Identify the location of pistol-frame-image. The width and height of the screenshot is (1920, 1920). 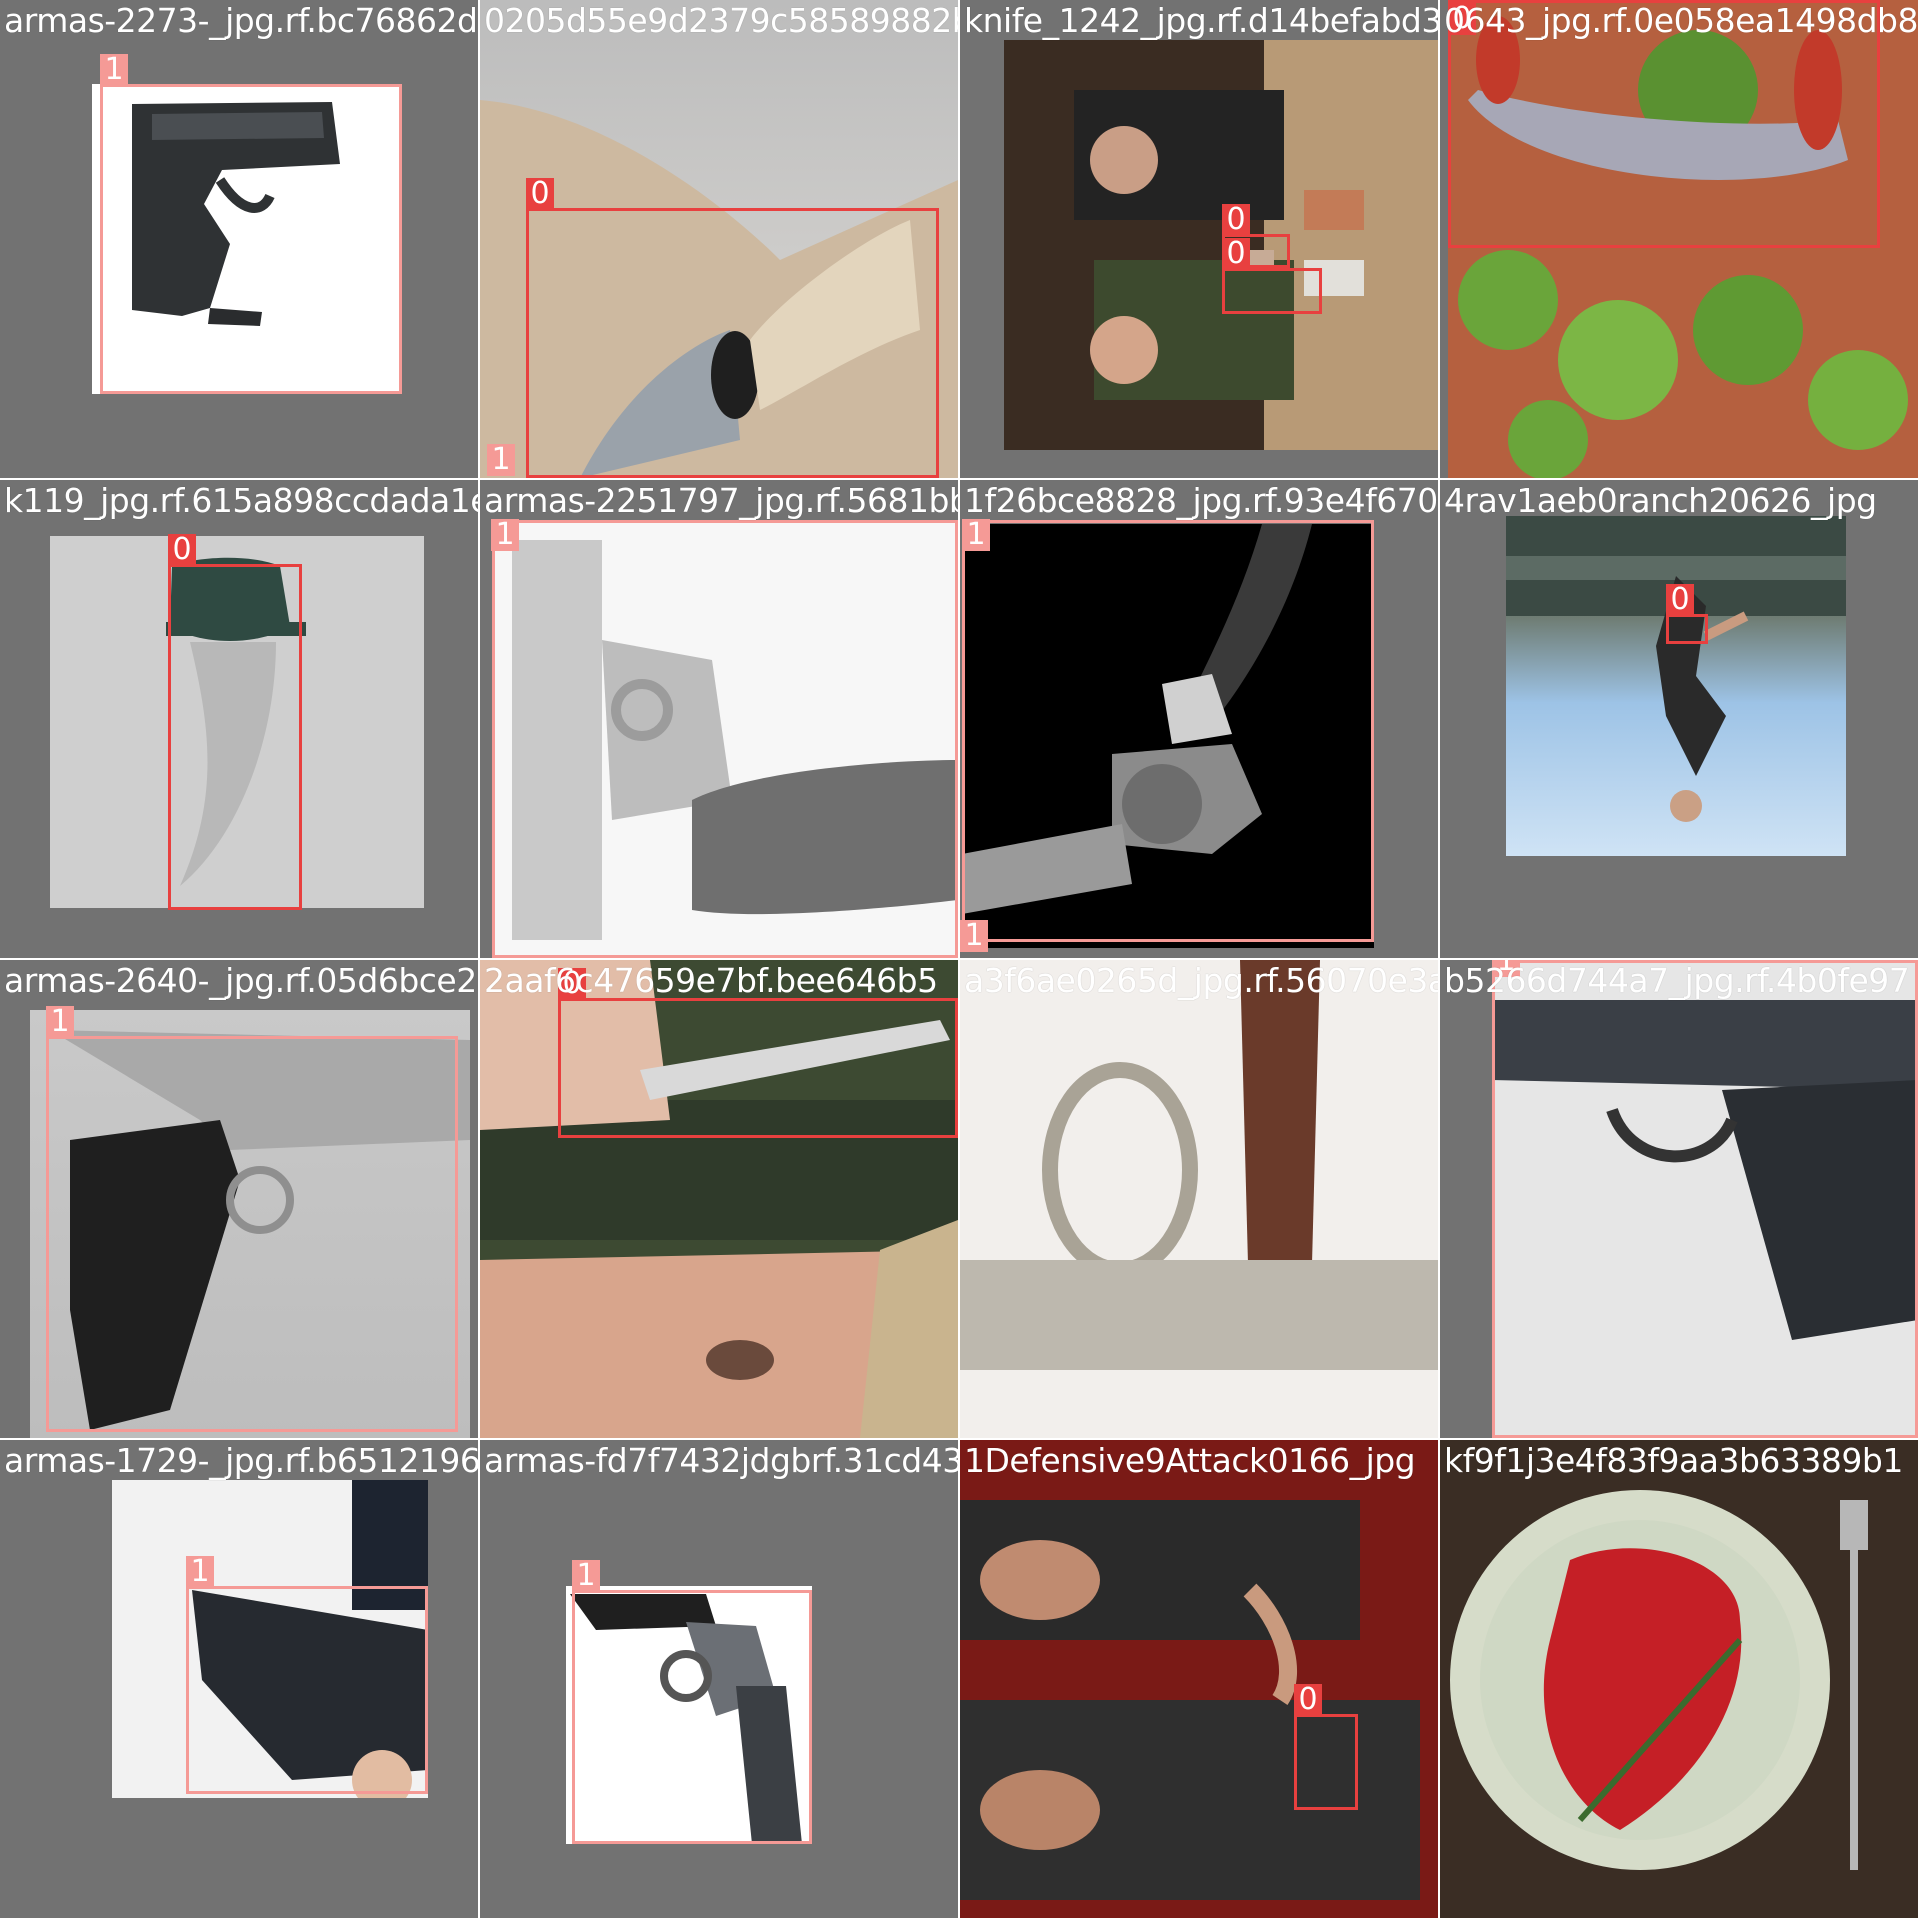
(1199, 1165).